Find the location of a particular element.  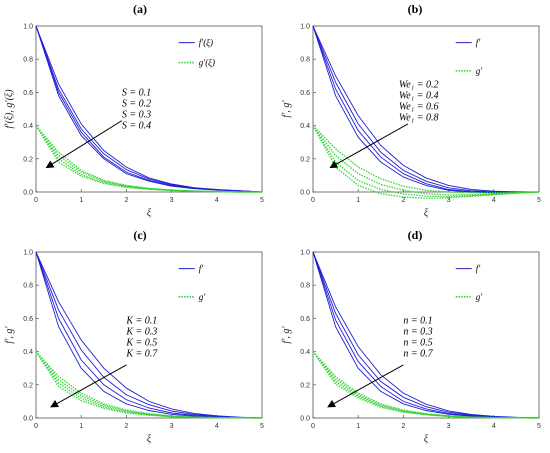

g-curve-0.8 is located at coordinates (426, 162).